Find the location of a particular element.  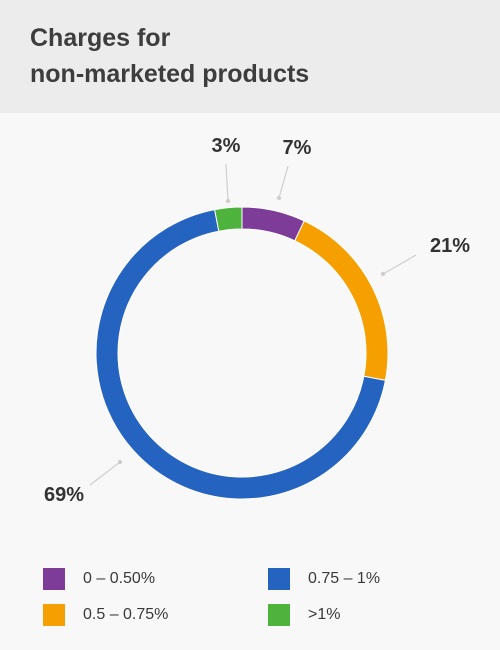

legend-item-0.5-0.75: 0.5 – 0.75% is located at coordinates (105, 615).